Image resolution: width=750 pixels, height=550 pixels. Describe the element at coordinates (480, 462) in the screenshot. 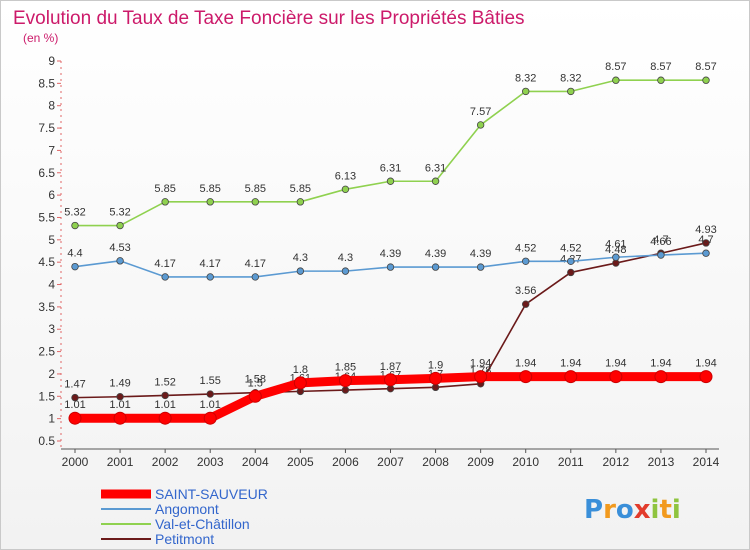

I see `x-tick-label: 2009` at that location.